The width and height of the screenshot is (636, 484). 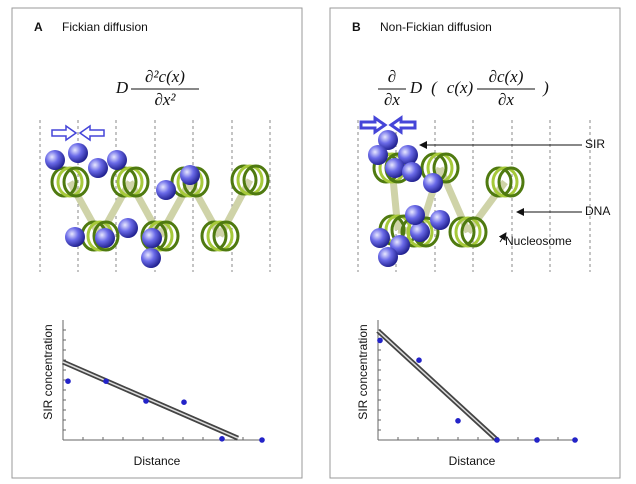 What do you see at coordinates (595, 144) in the screenshot?
I see `annotation-label: SIR` at bounding box center [595, 144].